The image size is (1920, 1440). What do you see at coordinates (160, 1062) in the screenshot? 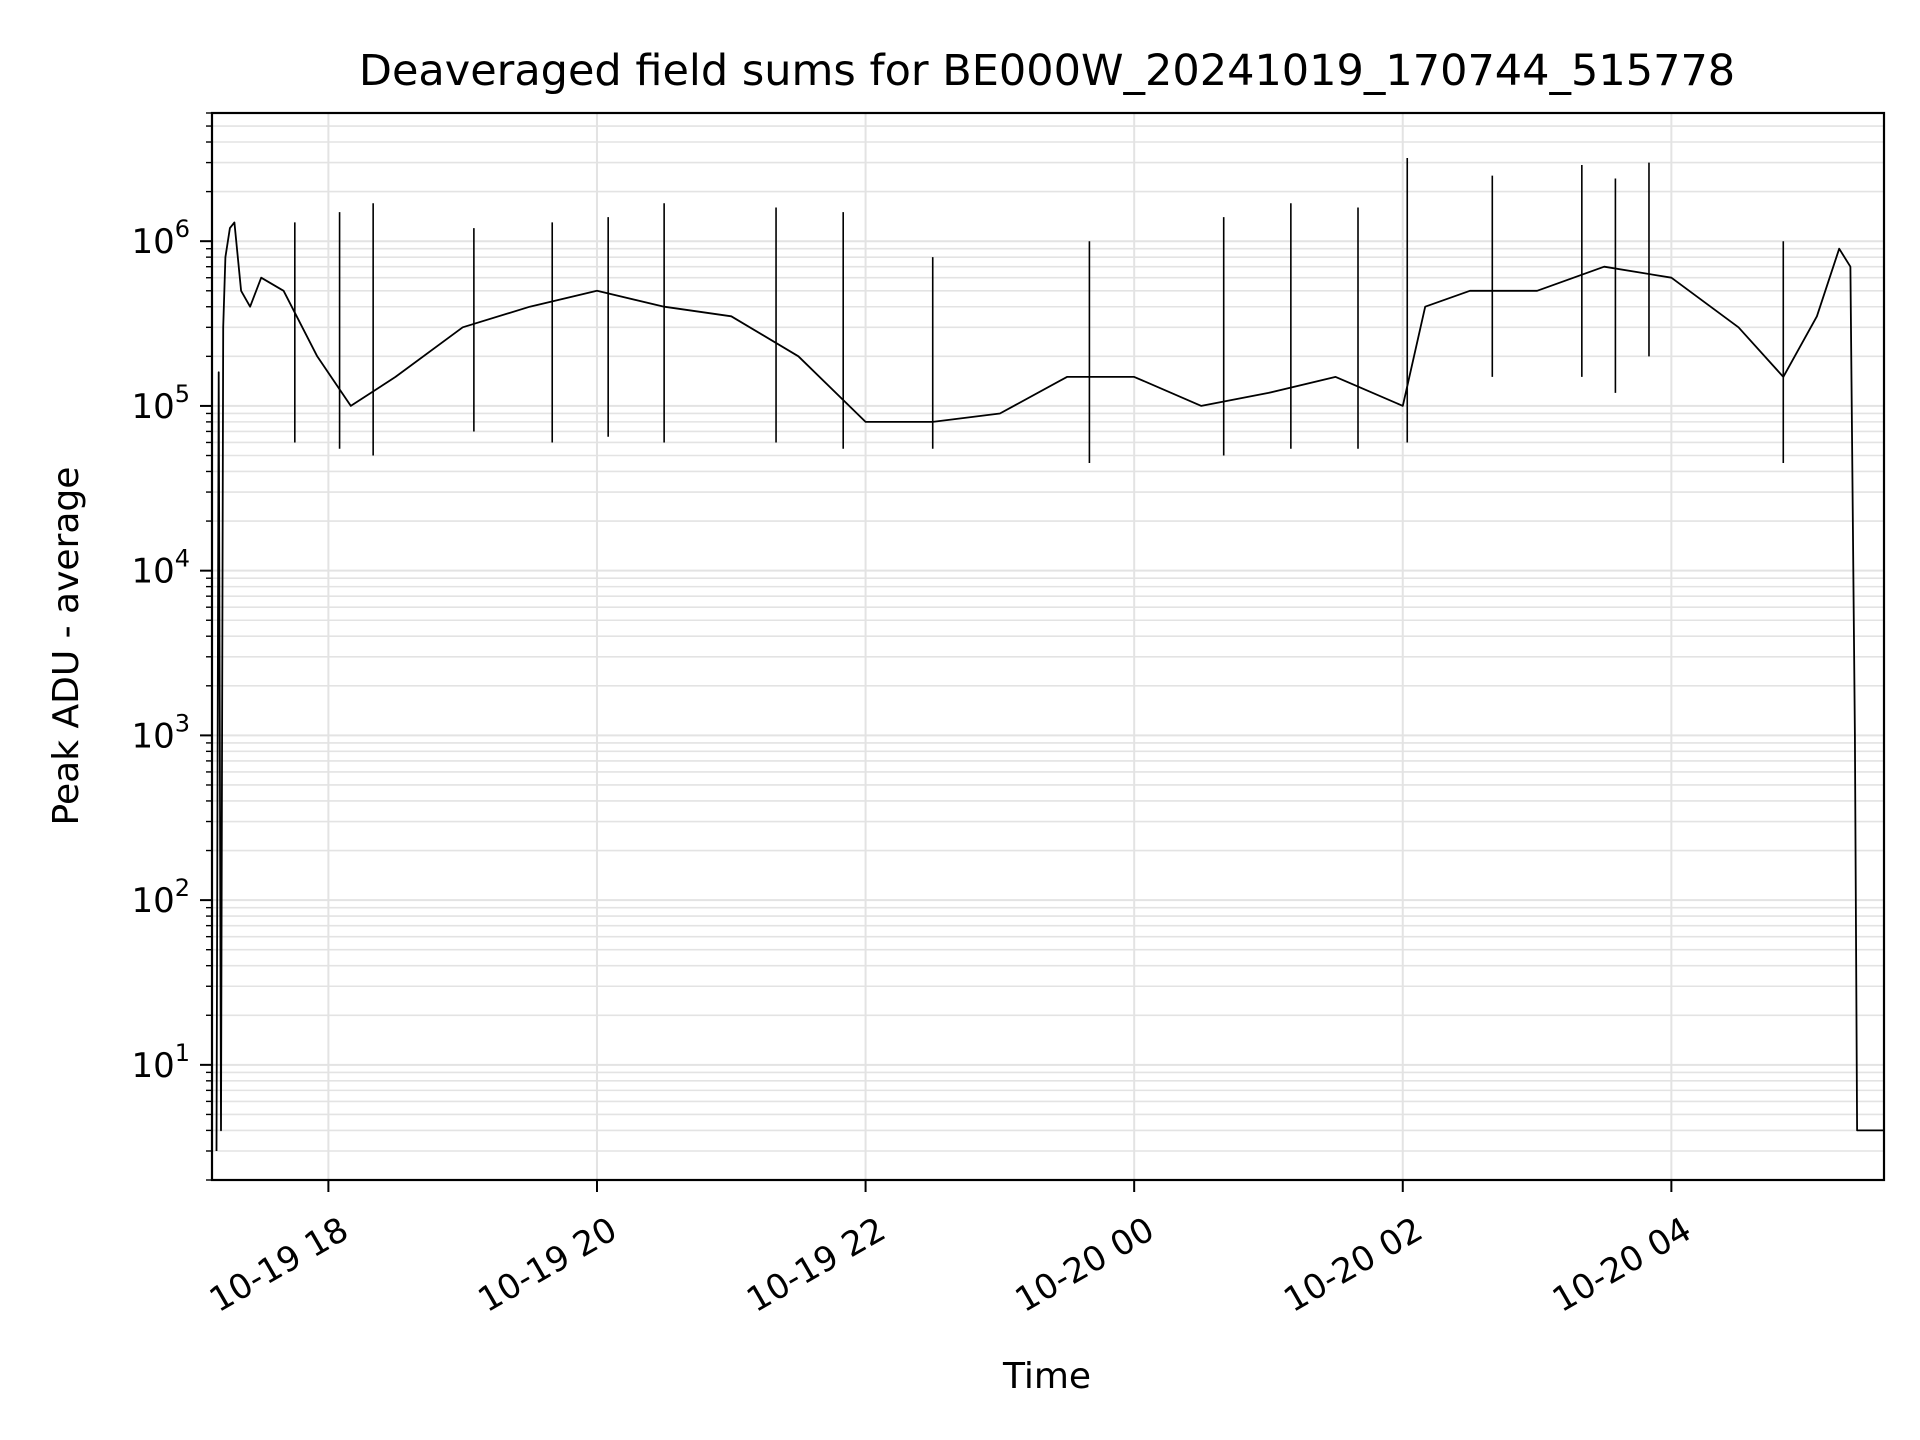
I see `y-tick-label: 10¹` at bounding box center [160, 1062].